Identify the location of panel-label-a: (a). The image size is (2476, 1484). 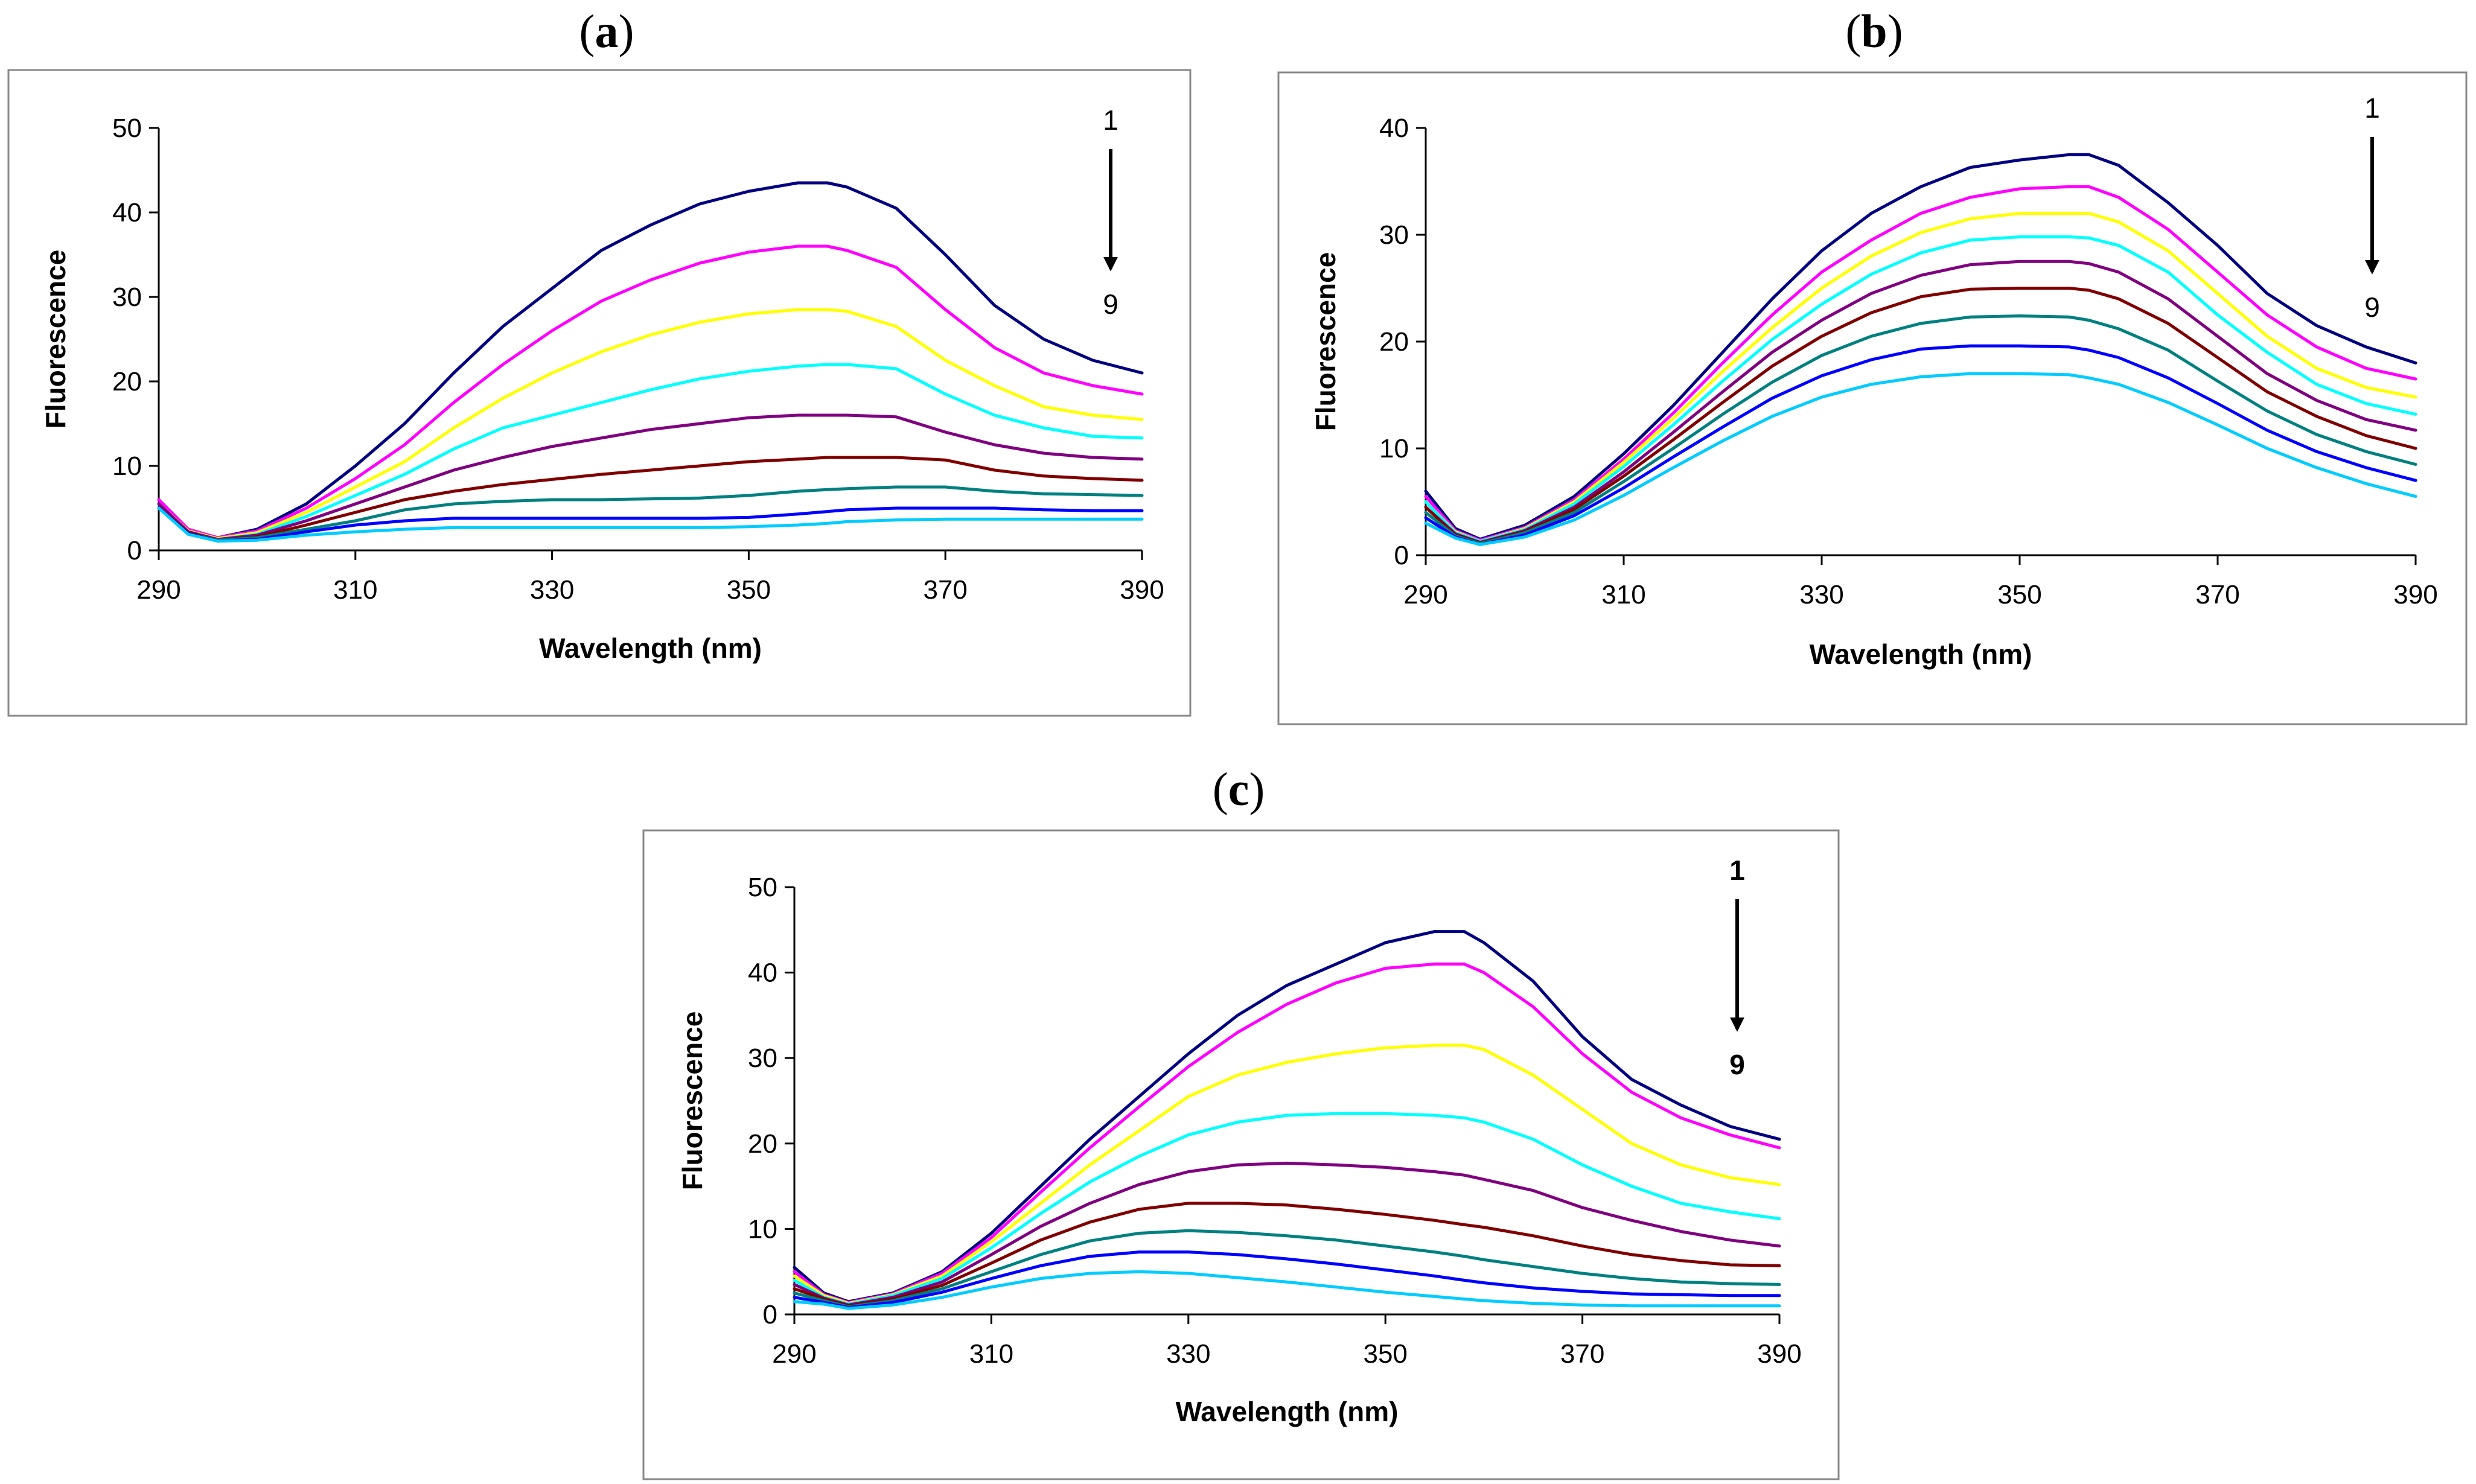
(606, 31).